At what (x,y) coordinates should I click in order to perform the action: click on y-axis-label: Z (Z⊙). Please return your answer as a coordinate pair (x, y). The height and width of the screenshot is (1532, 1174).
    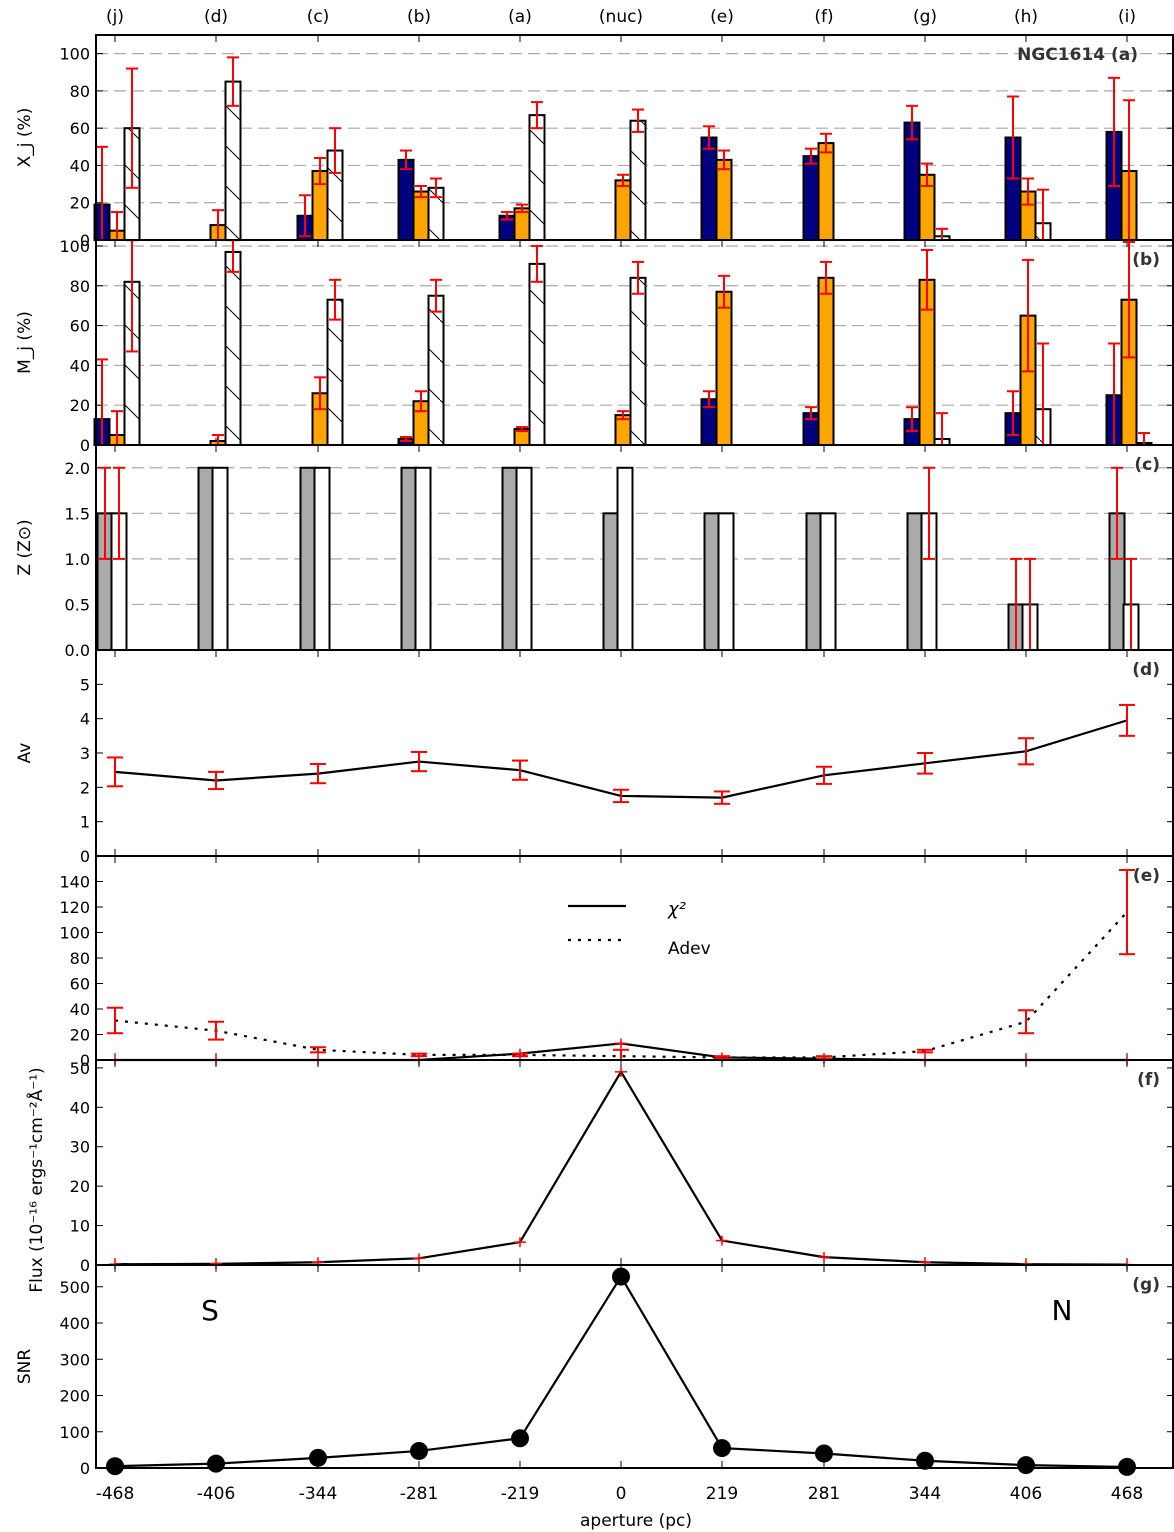
    Looking at the image, I should click on (25, 547).